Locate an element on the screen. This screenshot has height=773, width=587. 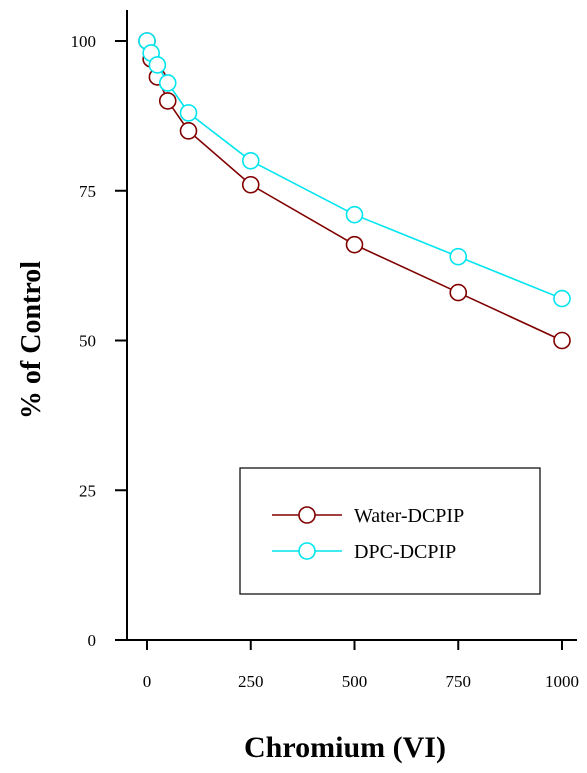
x-tick-label: 250 is located at coordinates (251, 681).